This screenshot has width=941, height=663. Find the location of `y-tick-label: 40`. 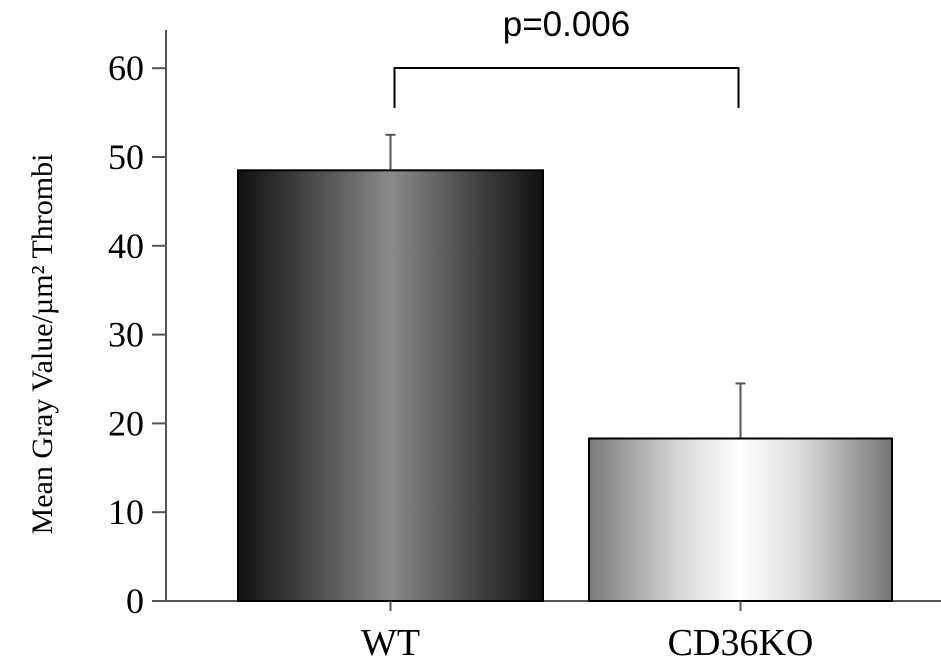

y-tick-label: 40 is located at coordinates (126, 246).